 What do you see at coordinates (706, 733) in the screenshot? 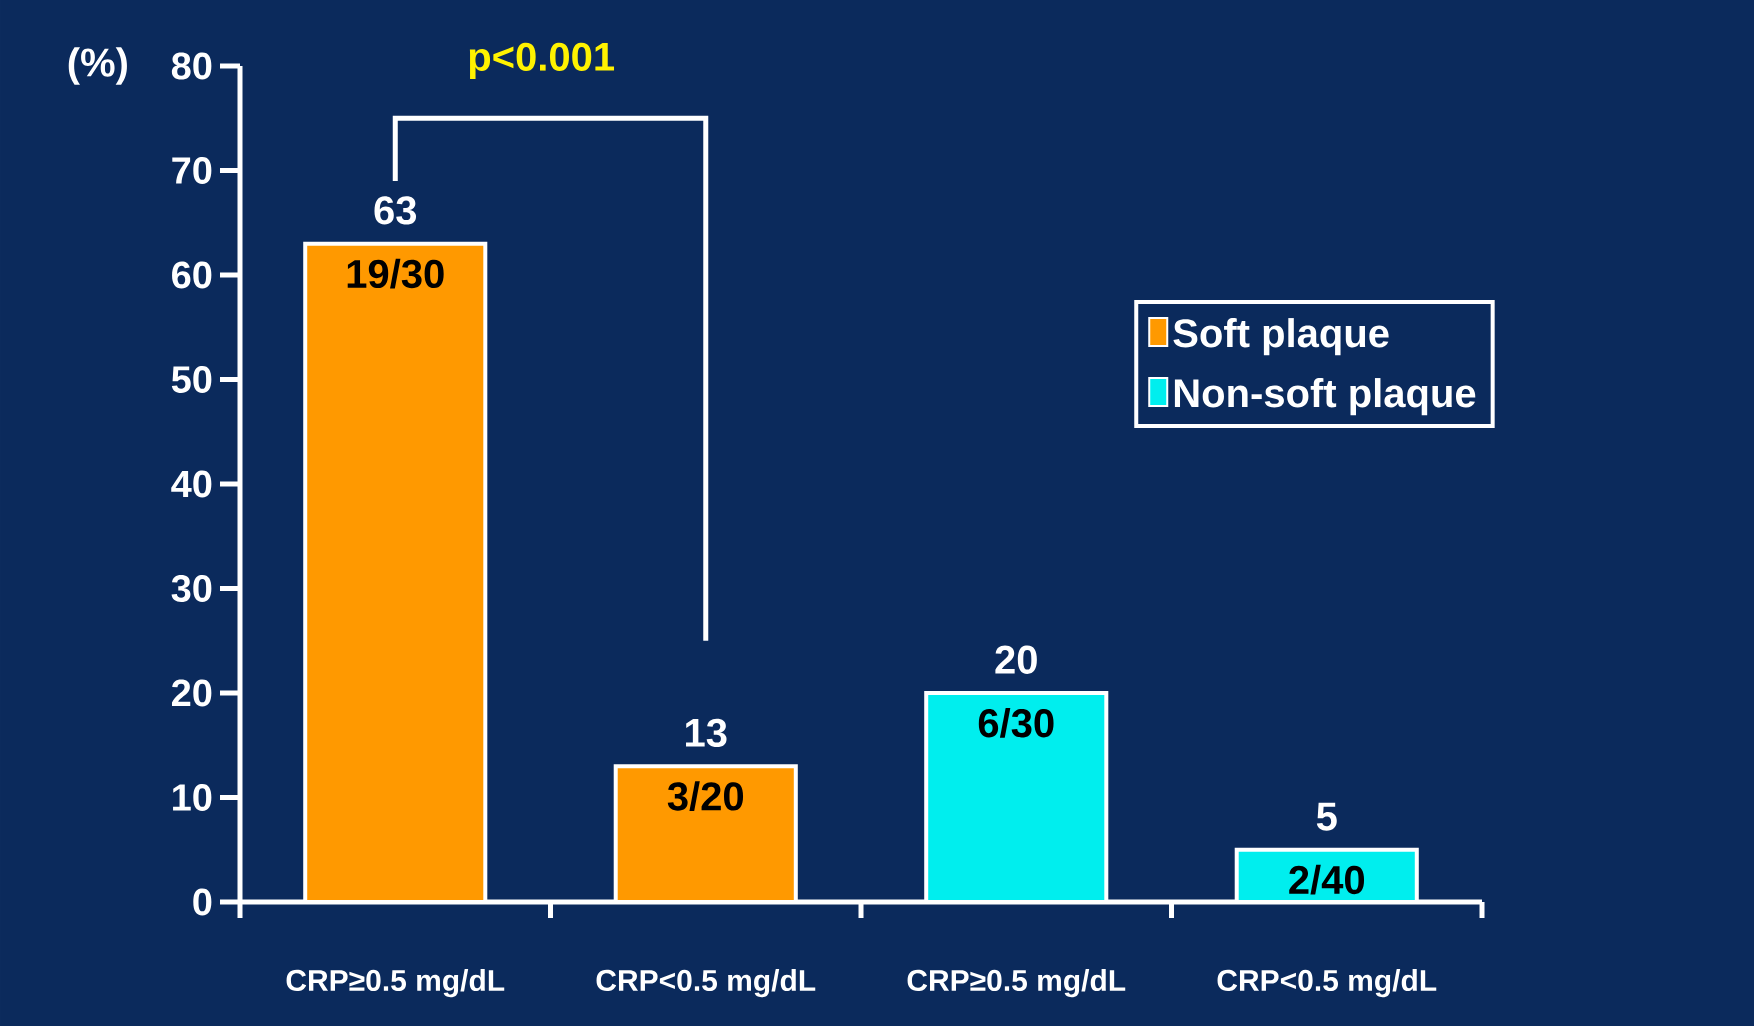
I see `data-label: 13` at bounding box center [706, 733].